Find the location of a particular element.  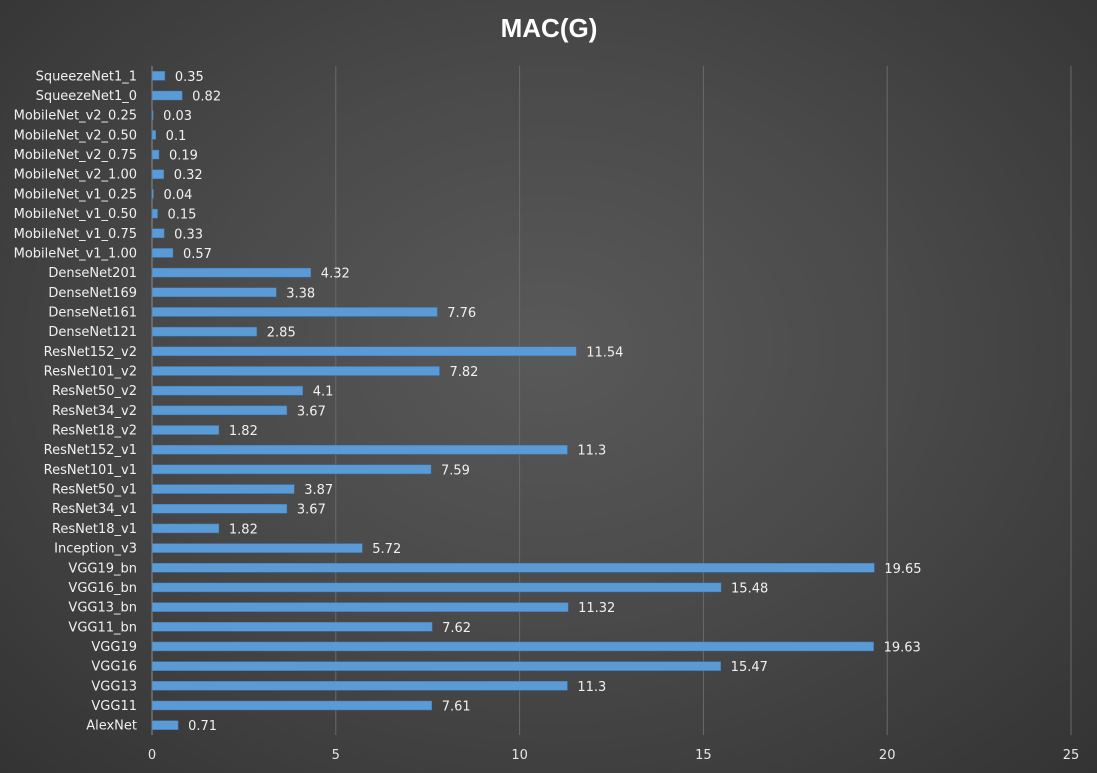

bar-VGG11_bn is located at coordinates (292, 627).